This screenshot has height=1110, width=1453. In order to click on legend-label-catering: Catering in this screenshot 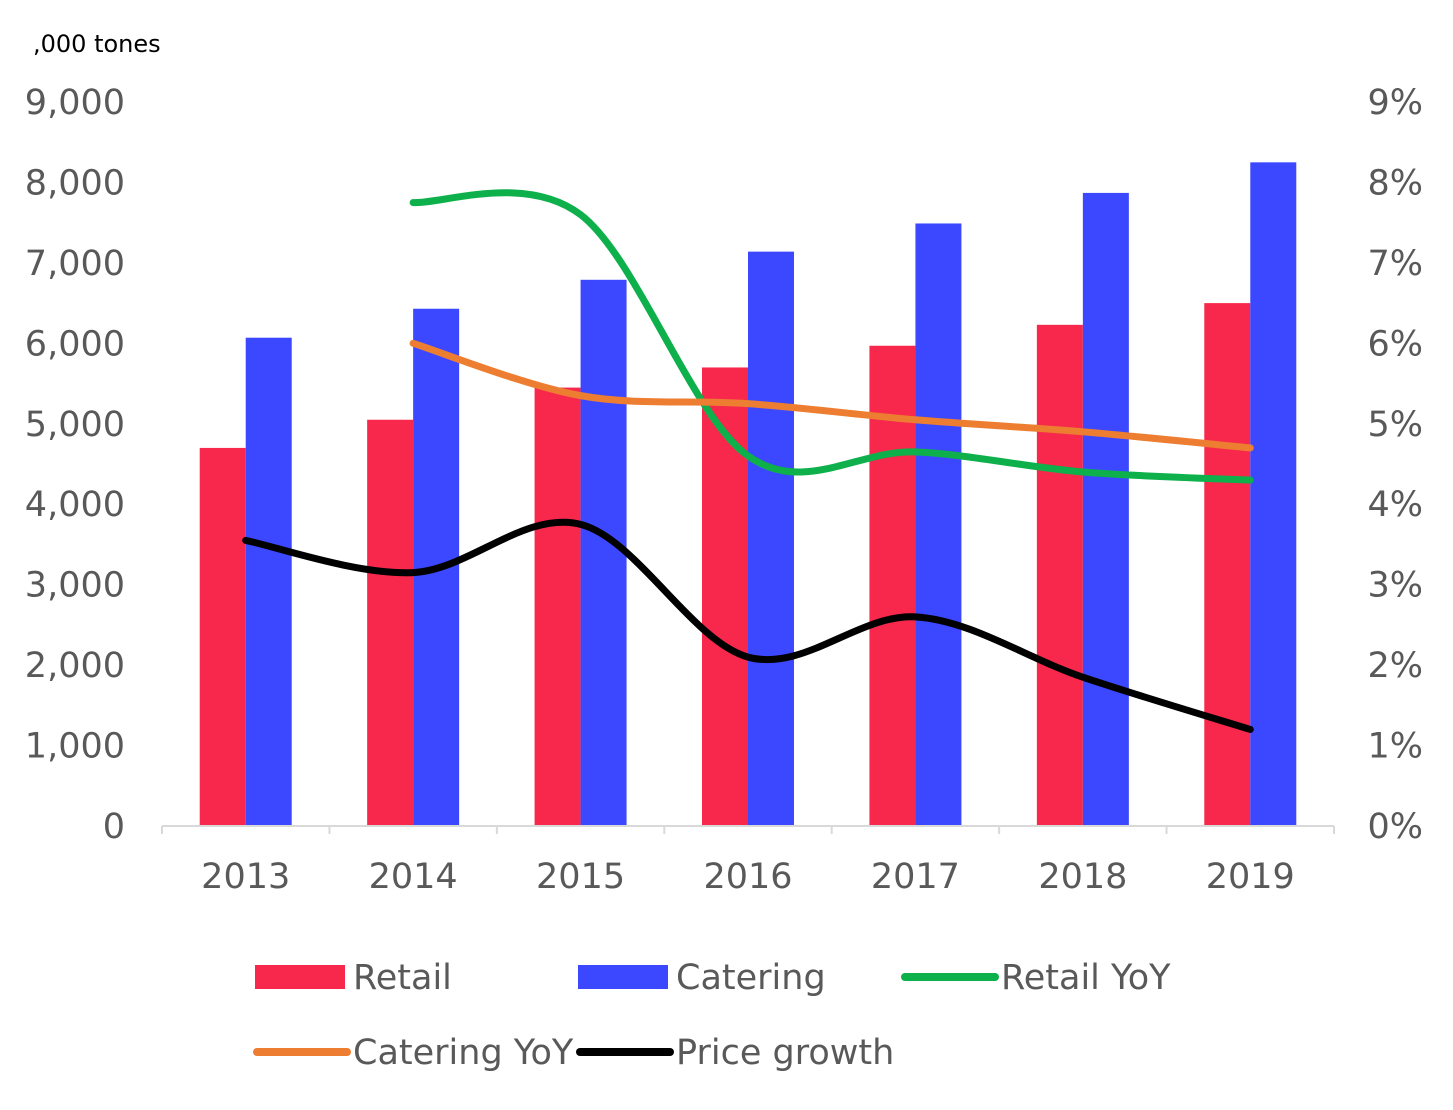, I will do `click(751, 978)`.